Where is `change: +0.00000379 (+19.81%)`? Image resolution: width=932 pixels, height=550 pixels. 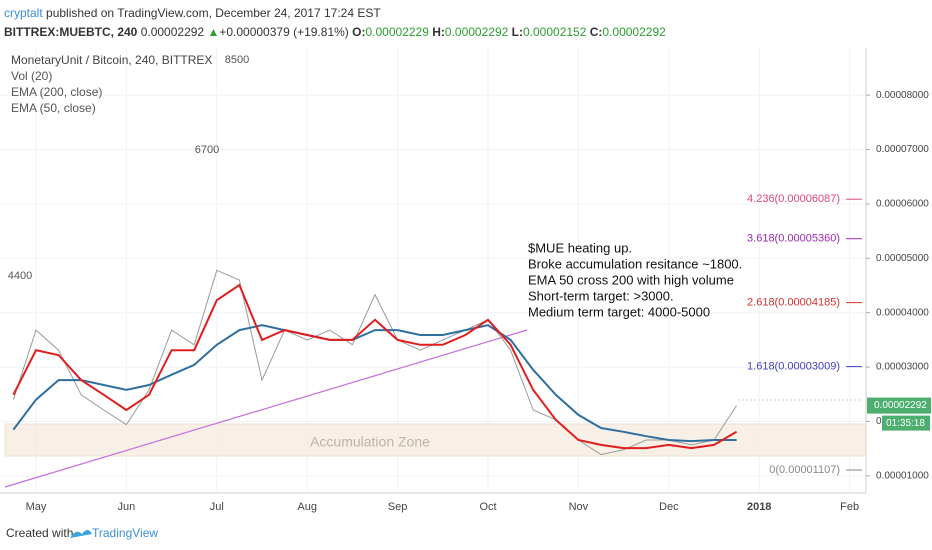
change: +0.00000379 (+19.81%) is located at coordinates (284, 32).